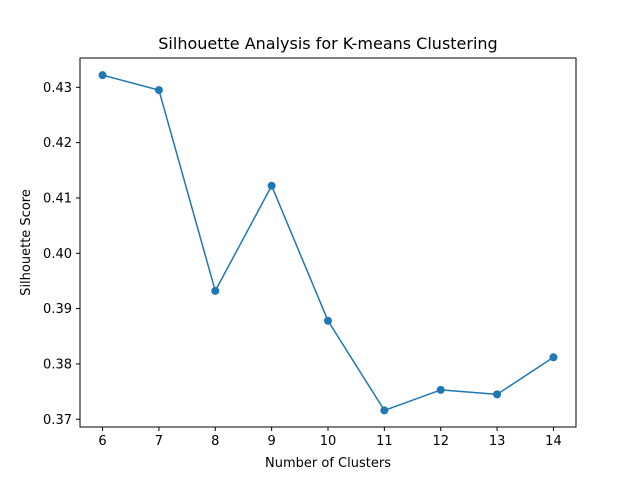  I want to click on x-axis-label: Number of Clusters, so click(328, 463).